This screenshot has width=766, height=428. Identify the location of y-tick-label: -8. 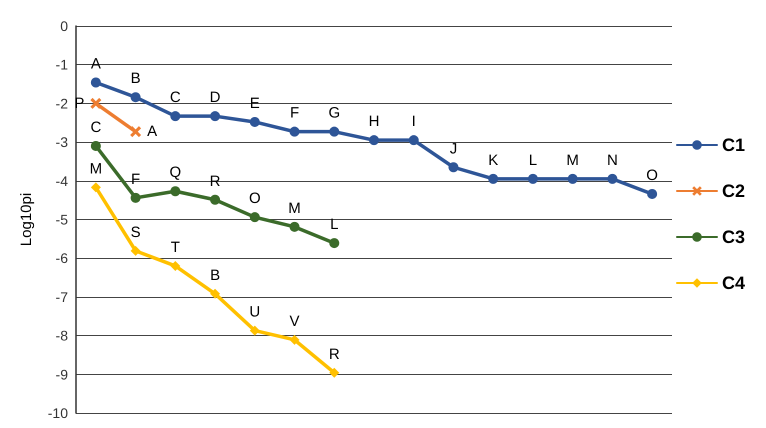
(62, 336).